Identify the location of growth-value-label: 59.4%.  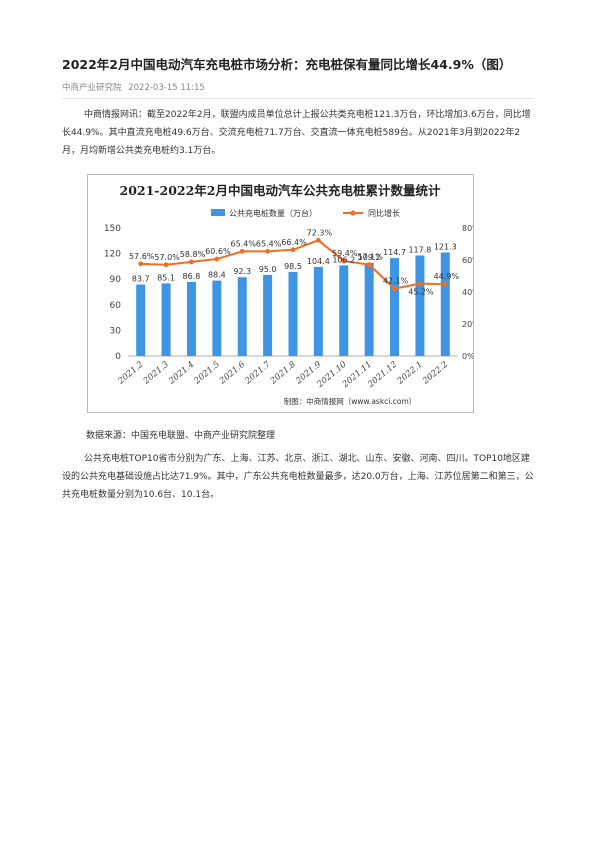
(345, 253).